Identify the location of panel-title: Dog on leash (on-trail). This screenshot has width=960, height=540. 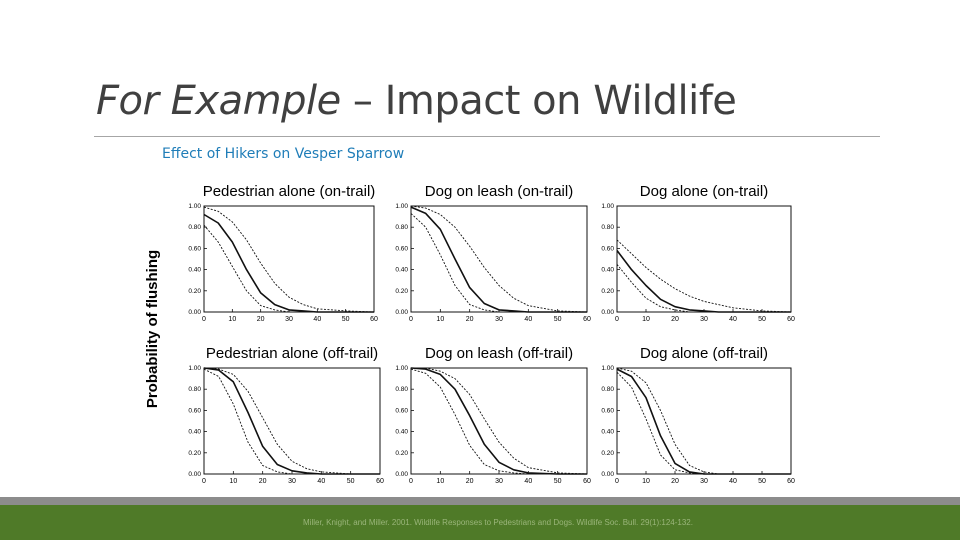
(499, 191).